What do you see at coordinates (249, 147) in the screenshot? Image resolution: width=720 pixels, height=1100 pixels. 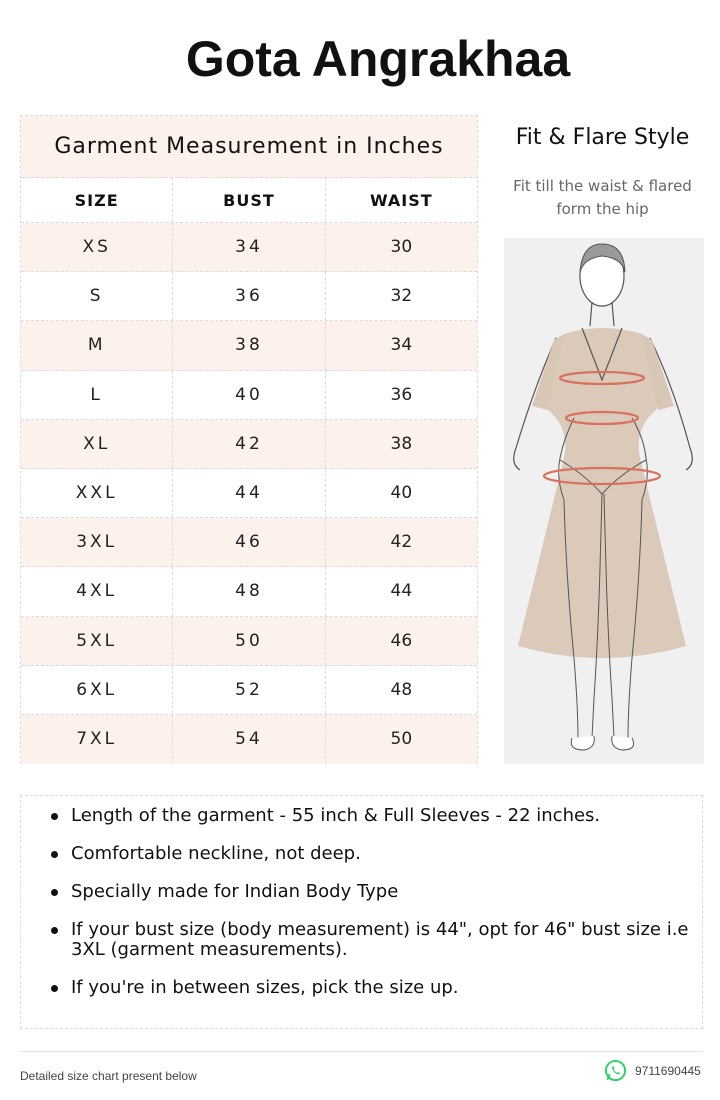 I see `table-caption: Garment Measurement in Inches` at bounding box center [249, 147].